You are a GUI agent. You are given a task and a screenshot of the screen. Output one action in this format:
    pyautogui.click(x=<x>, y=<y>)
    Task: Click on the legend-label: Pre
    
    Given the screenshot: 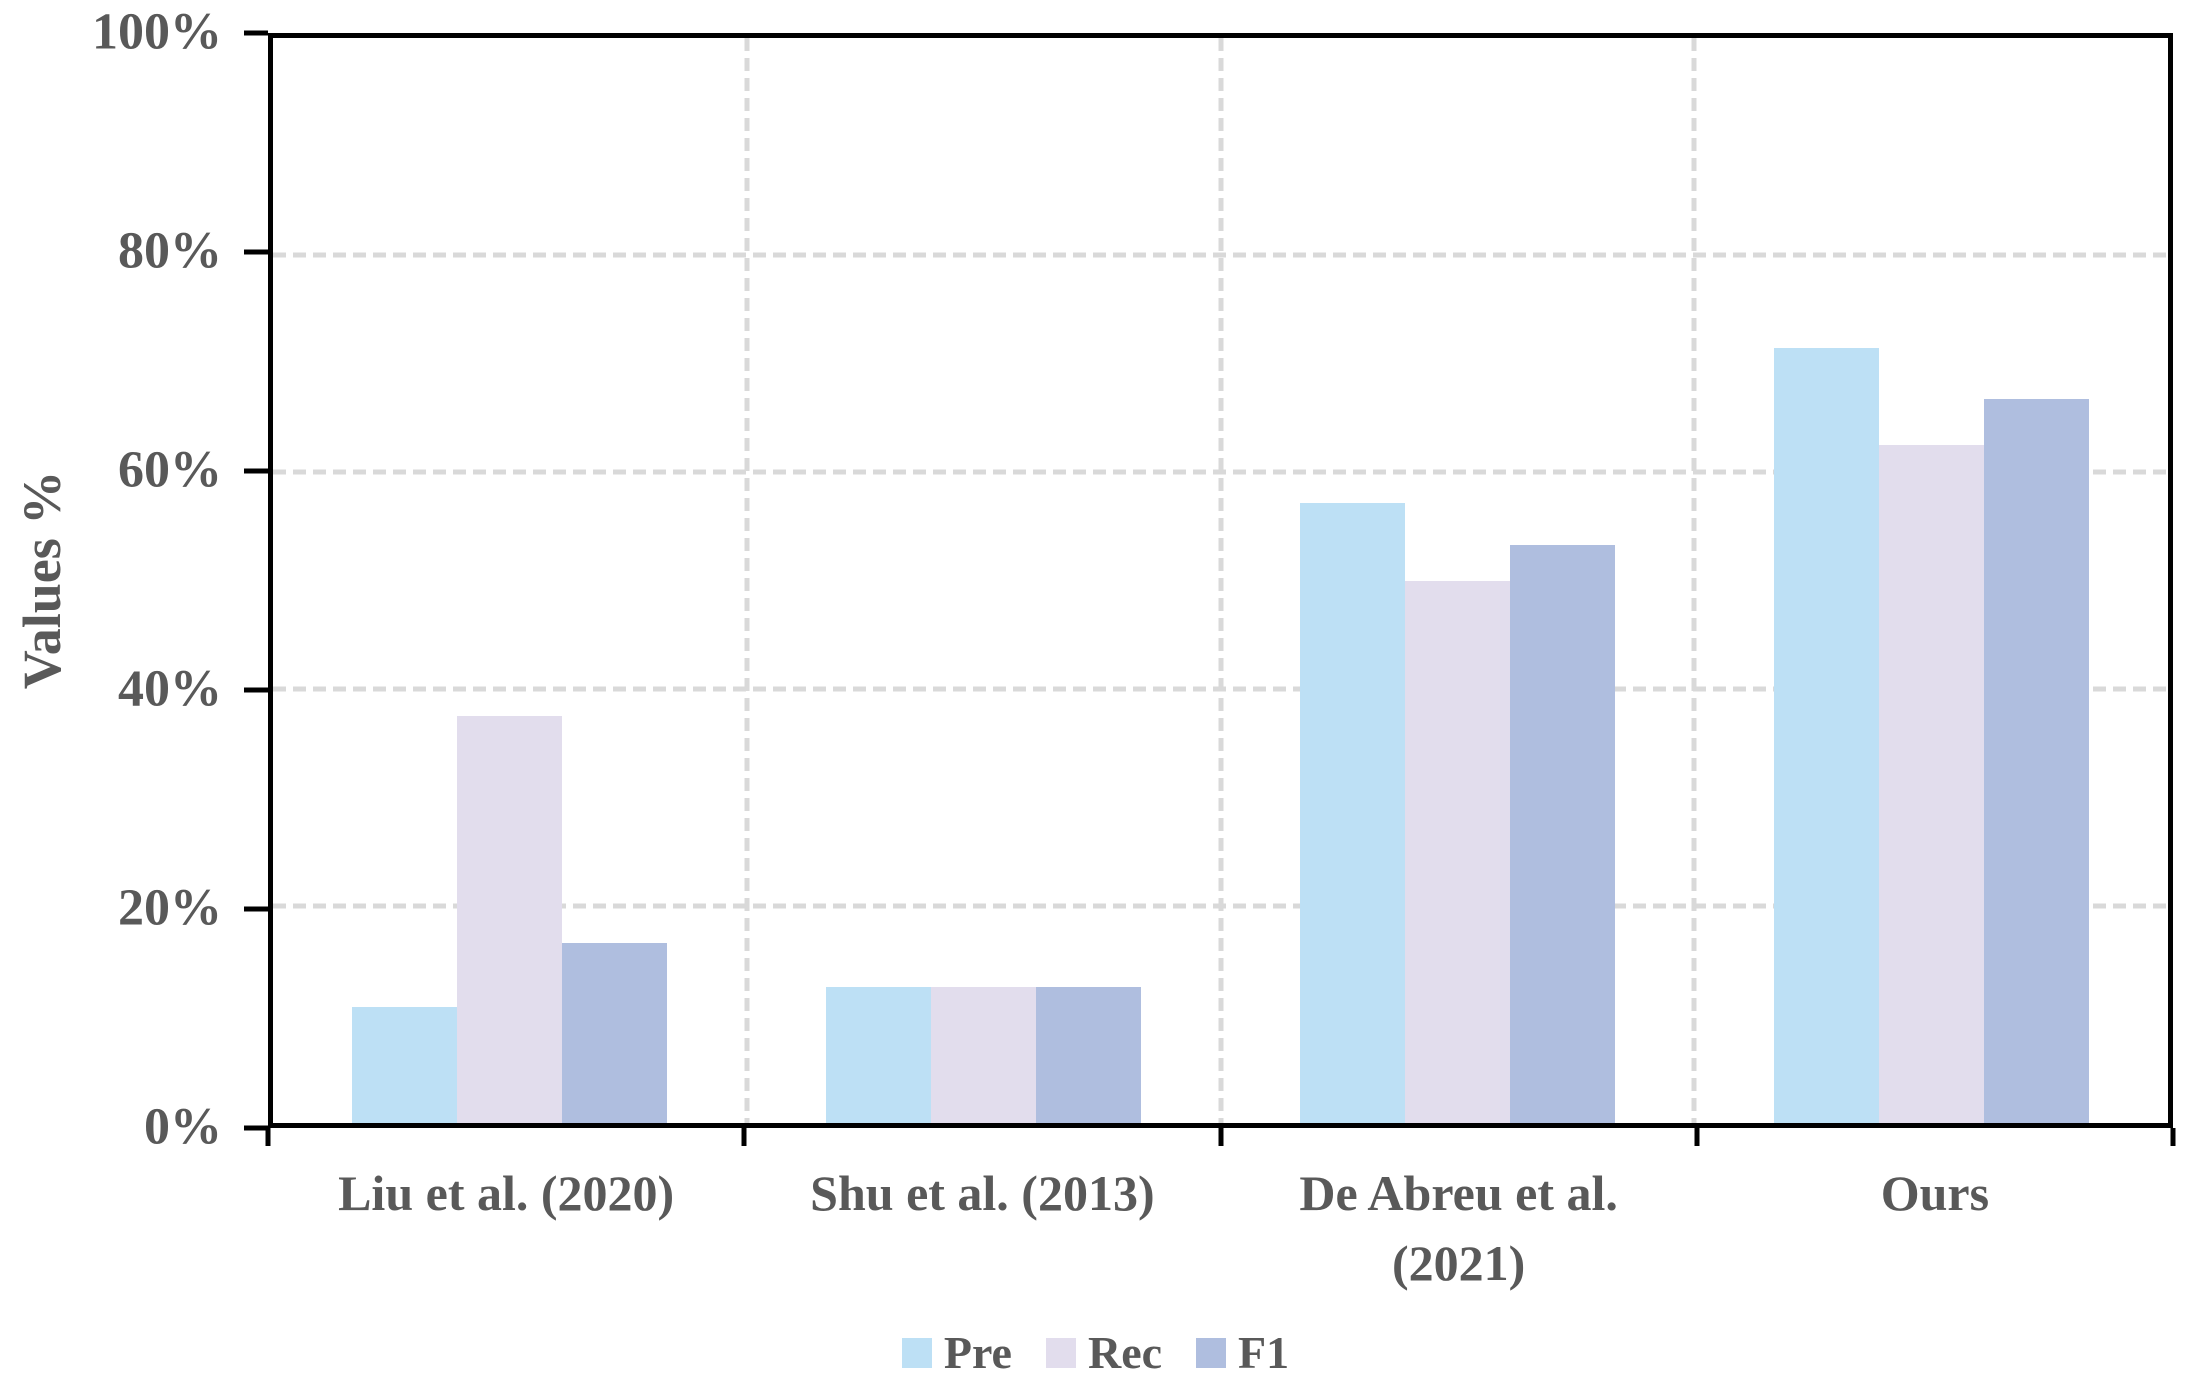 What is the action you would take?
    pyautogui.click(x=977, y=1352)
    